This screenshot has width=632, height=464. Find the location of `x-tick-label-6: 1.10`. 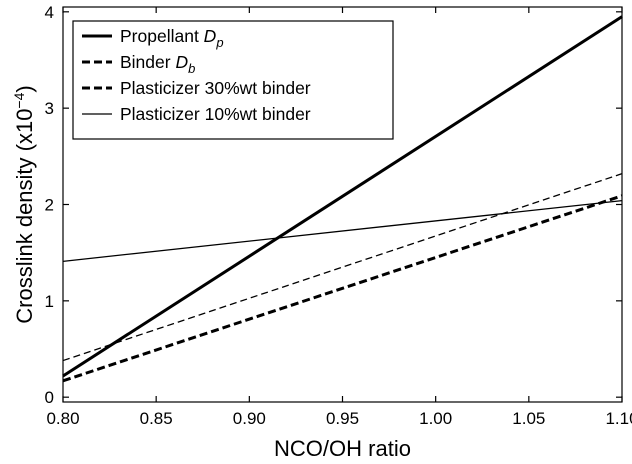

x-tick-label-6: 1.10 is located at coordinates (618, 418).